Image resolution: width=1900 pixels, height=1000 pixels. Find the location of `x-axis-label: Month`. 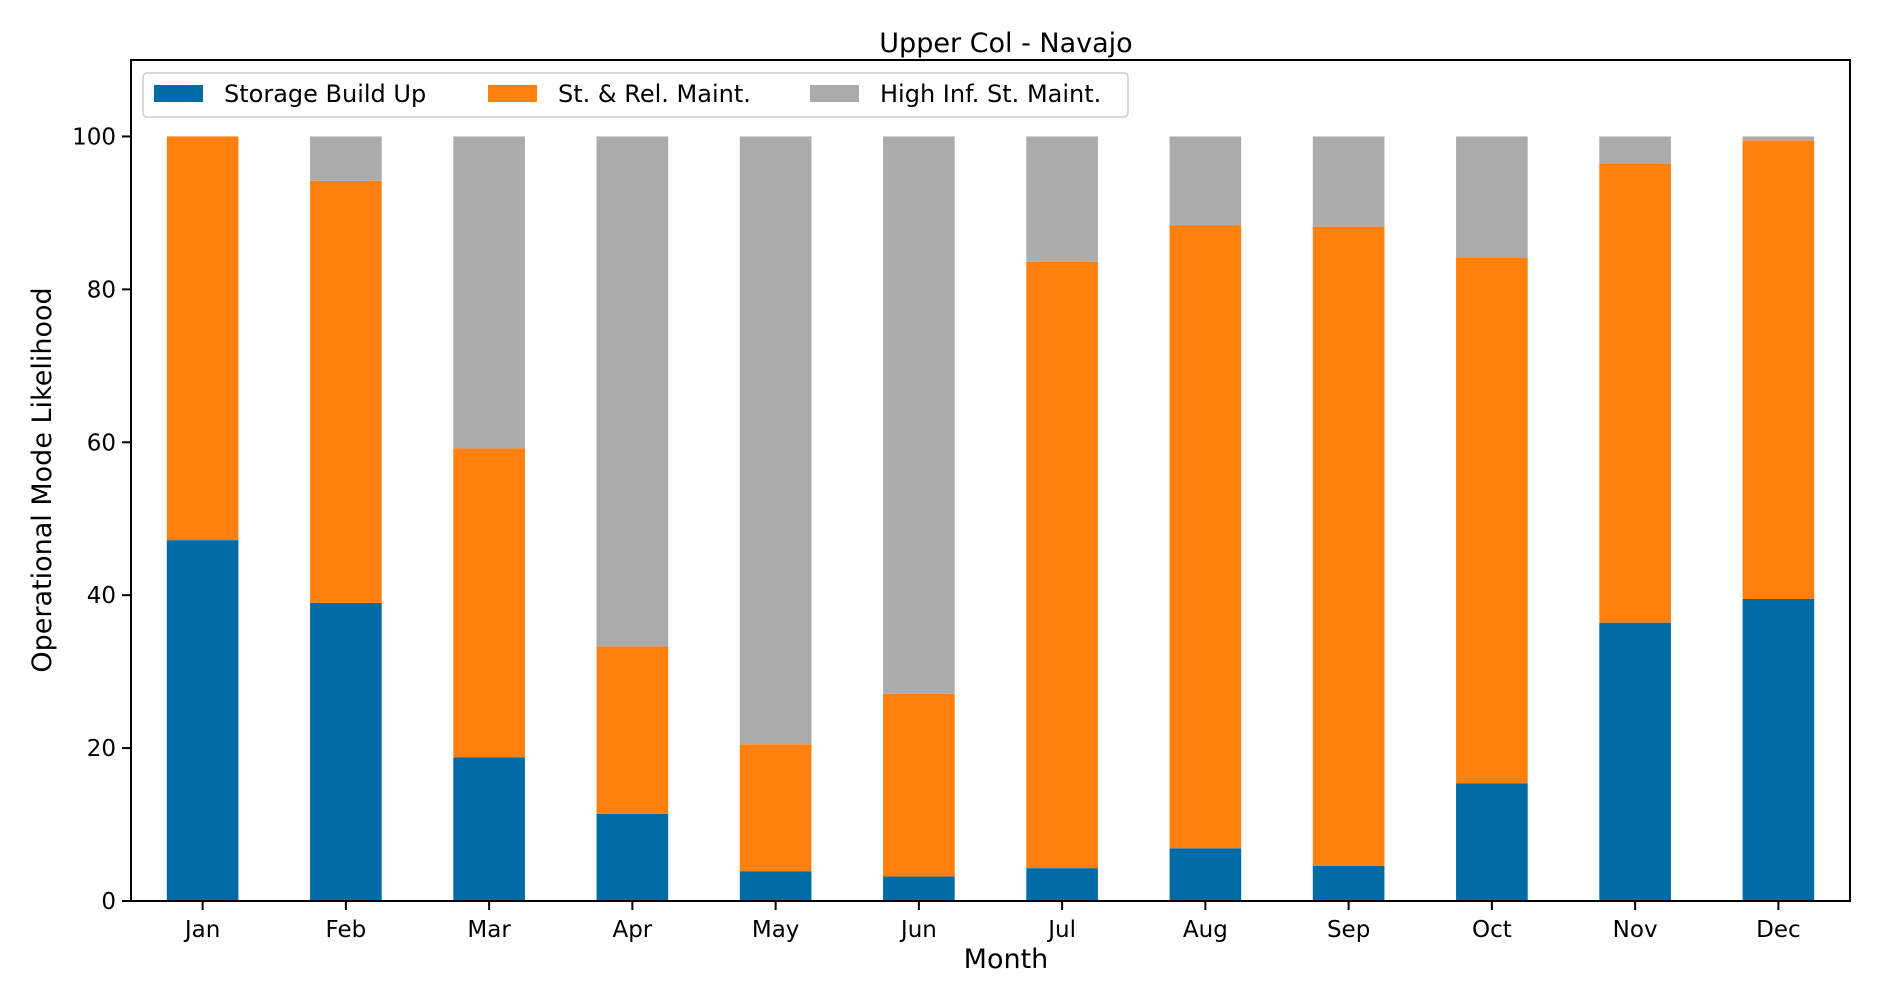

x-axis-label: Month is located at coordinates (1006, 959).